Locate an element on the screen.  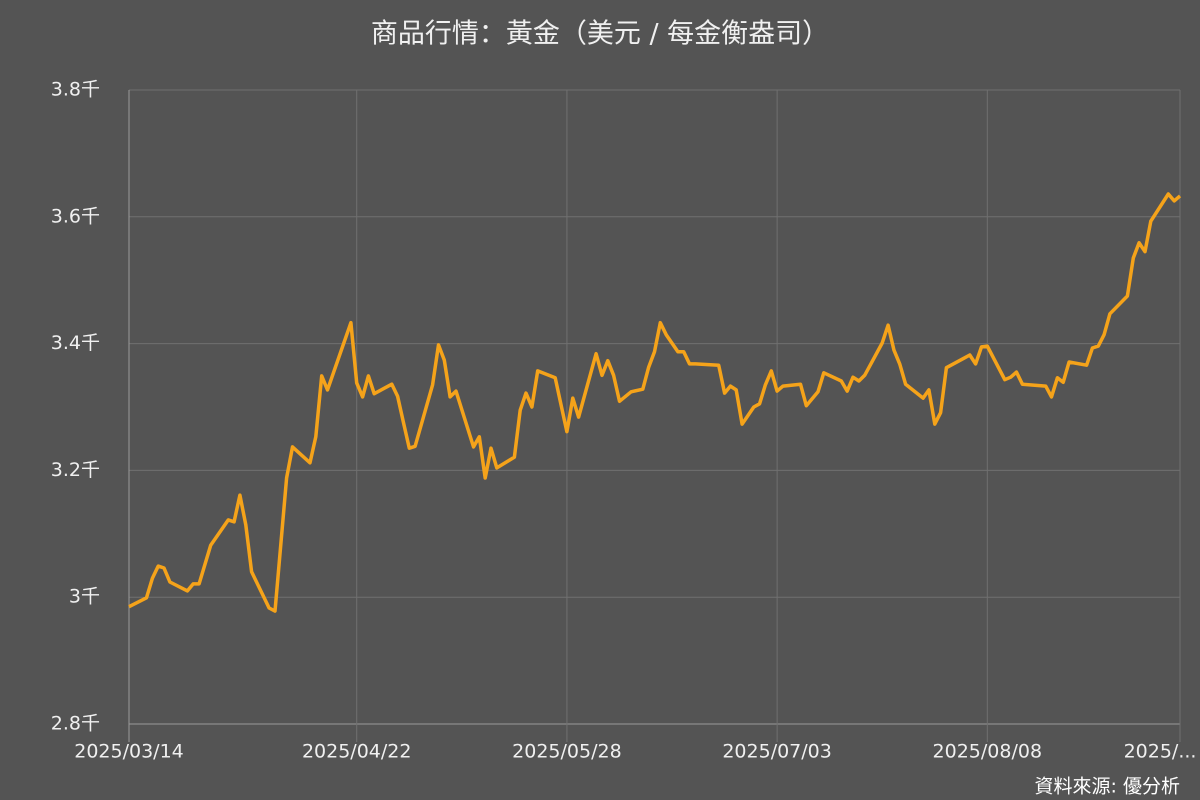
chart-title: 商品行情：黃金（美元 / 每金衡盎司） is located at coordinates (600, 34).